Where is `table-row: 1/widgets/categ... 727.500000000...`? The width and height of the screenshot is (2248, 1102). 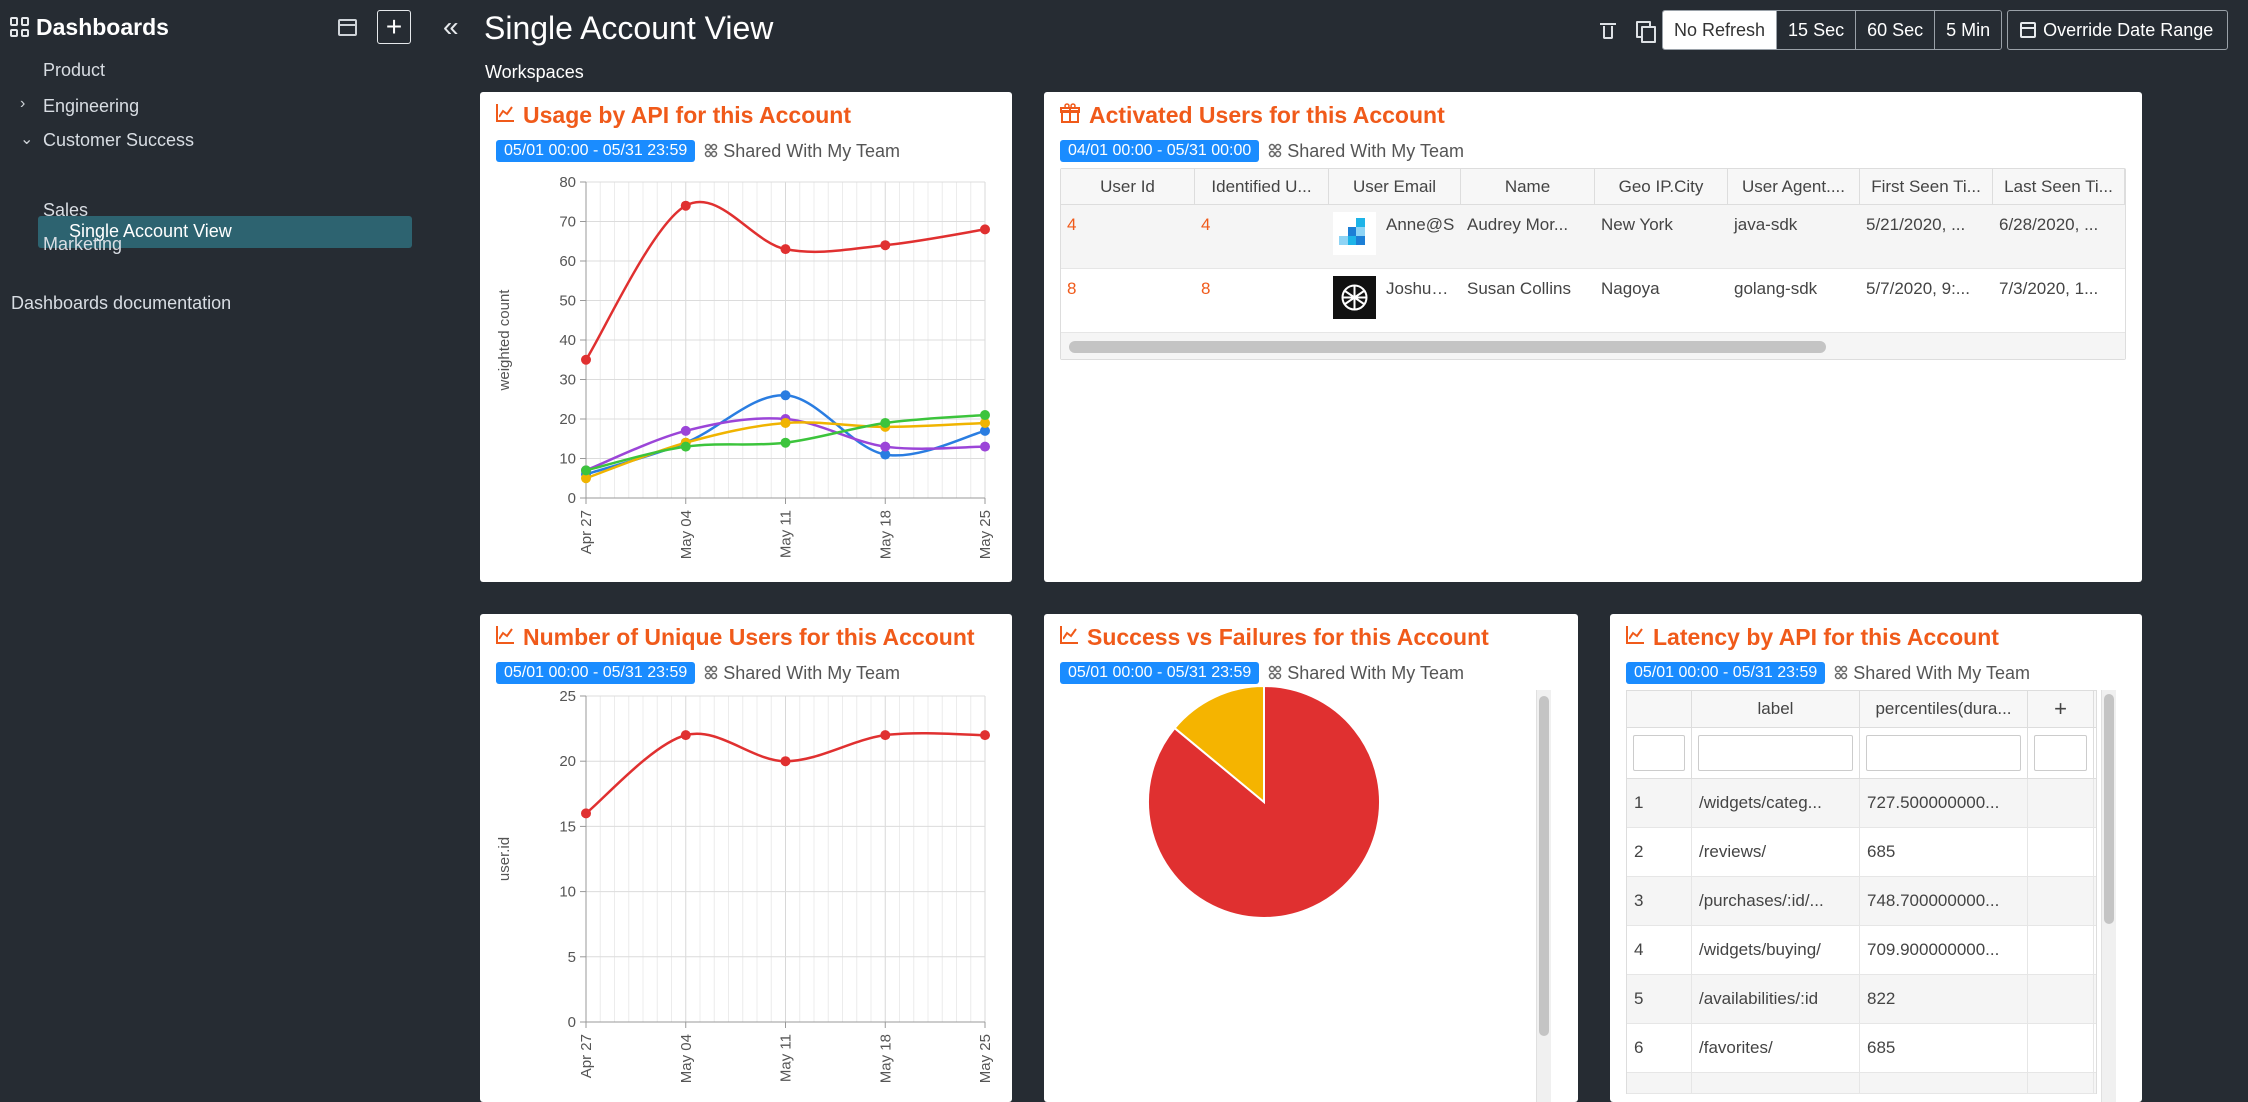 table-row: 1/widgets/categ... 727.500000000... is located at coordinates (1861, 803).